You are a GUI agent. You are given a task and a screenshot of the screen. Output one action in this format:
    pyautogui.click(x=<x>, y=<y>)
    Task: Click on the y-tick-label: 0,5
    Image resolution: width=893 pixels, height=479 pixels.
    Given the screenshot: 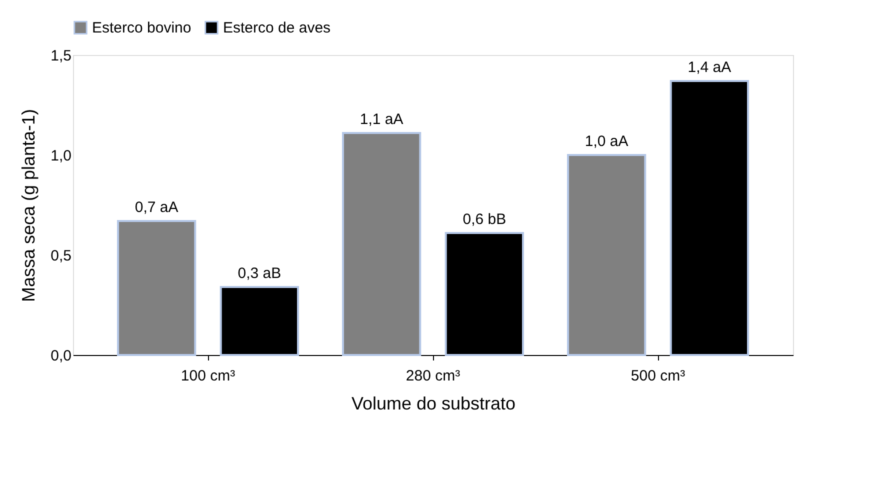 What is the action you would take?
    pyautogui.click(x=61, y=256)
    